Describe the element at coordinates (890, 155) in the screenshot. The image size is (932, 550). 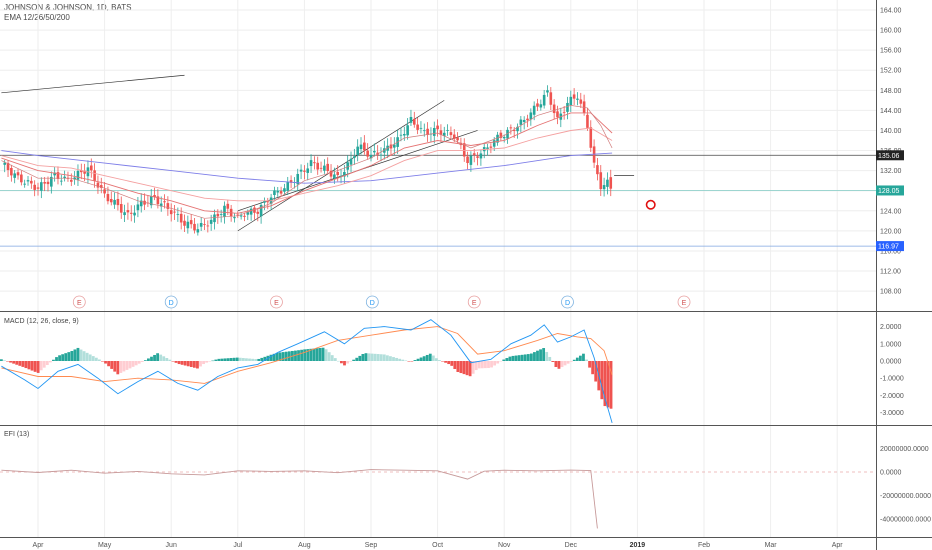
I see `price-label-box` at that location.